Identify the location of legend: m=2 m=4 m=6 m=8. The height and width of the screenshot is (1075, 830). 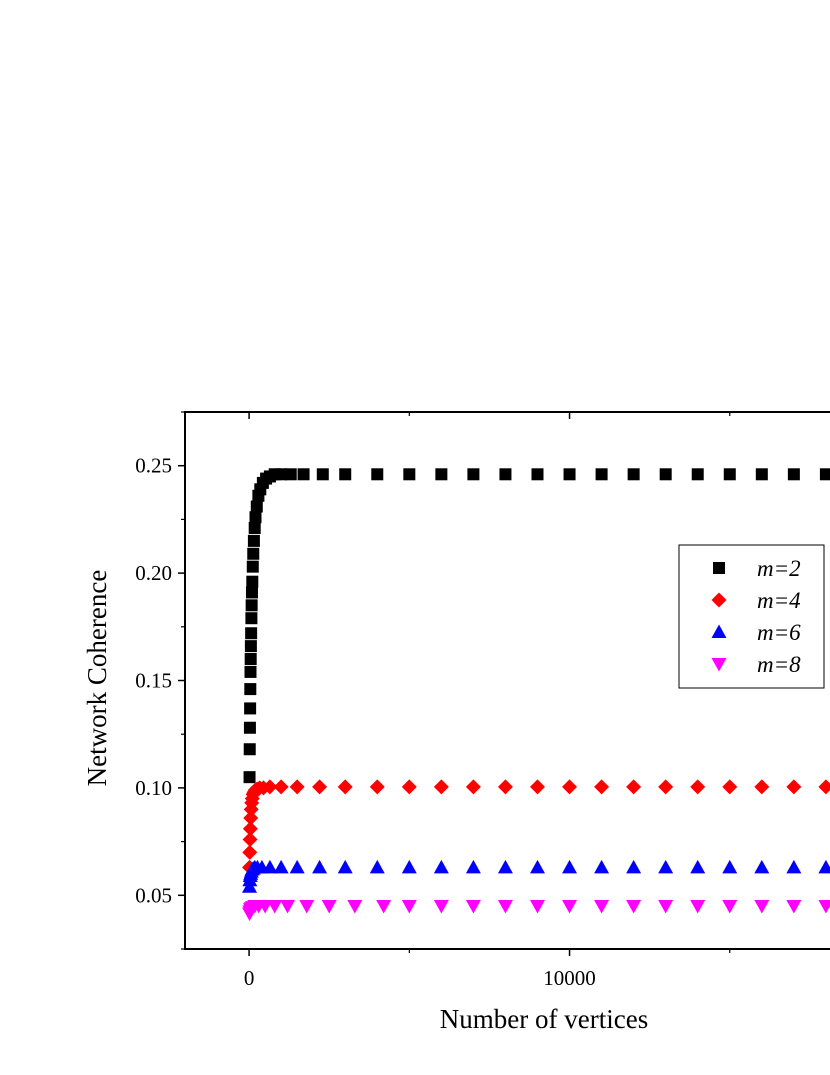
(751, 616).